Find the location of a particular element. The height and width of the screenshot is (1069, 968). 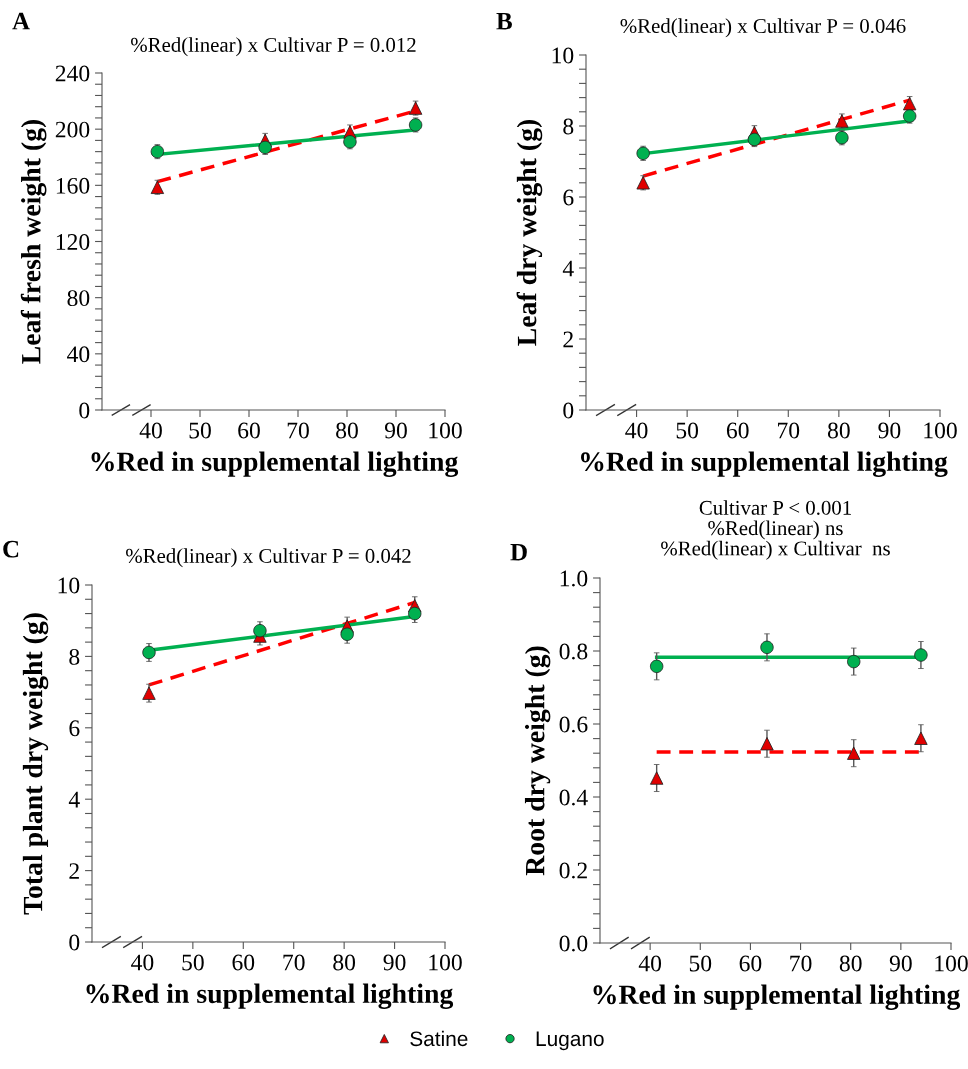

legend-label: Satine is located at coordinates (439, 1038).